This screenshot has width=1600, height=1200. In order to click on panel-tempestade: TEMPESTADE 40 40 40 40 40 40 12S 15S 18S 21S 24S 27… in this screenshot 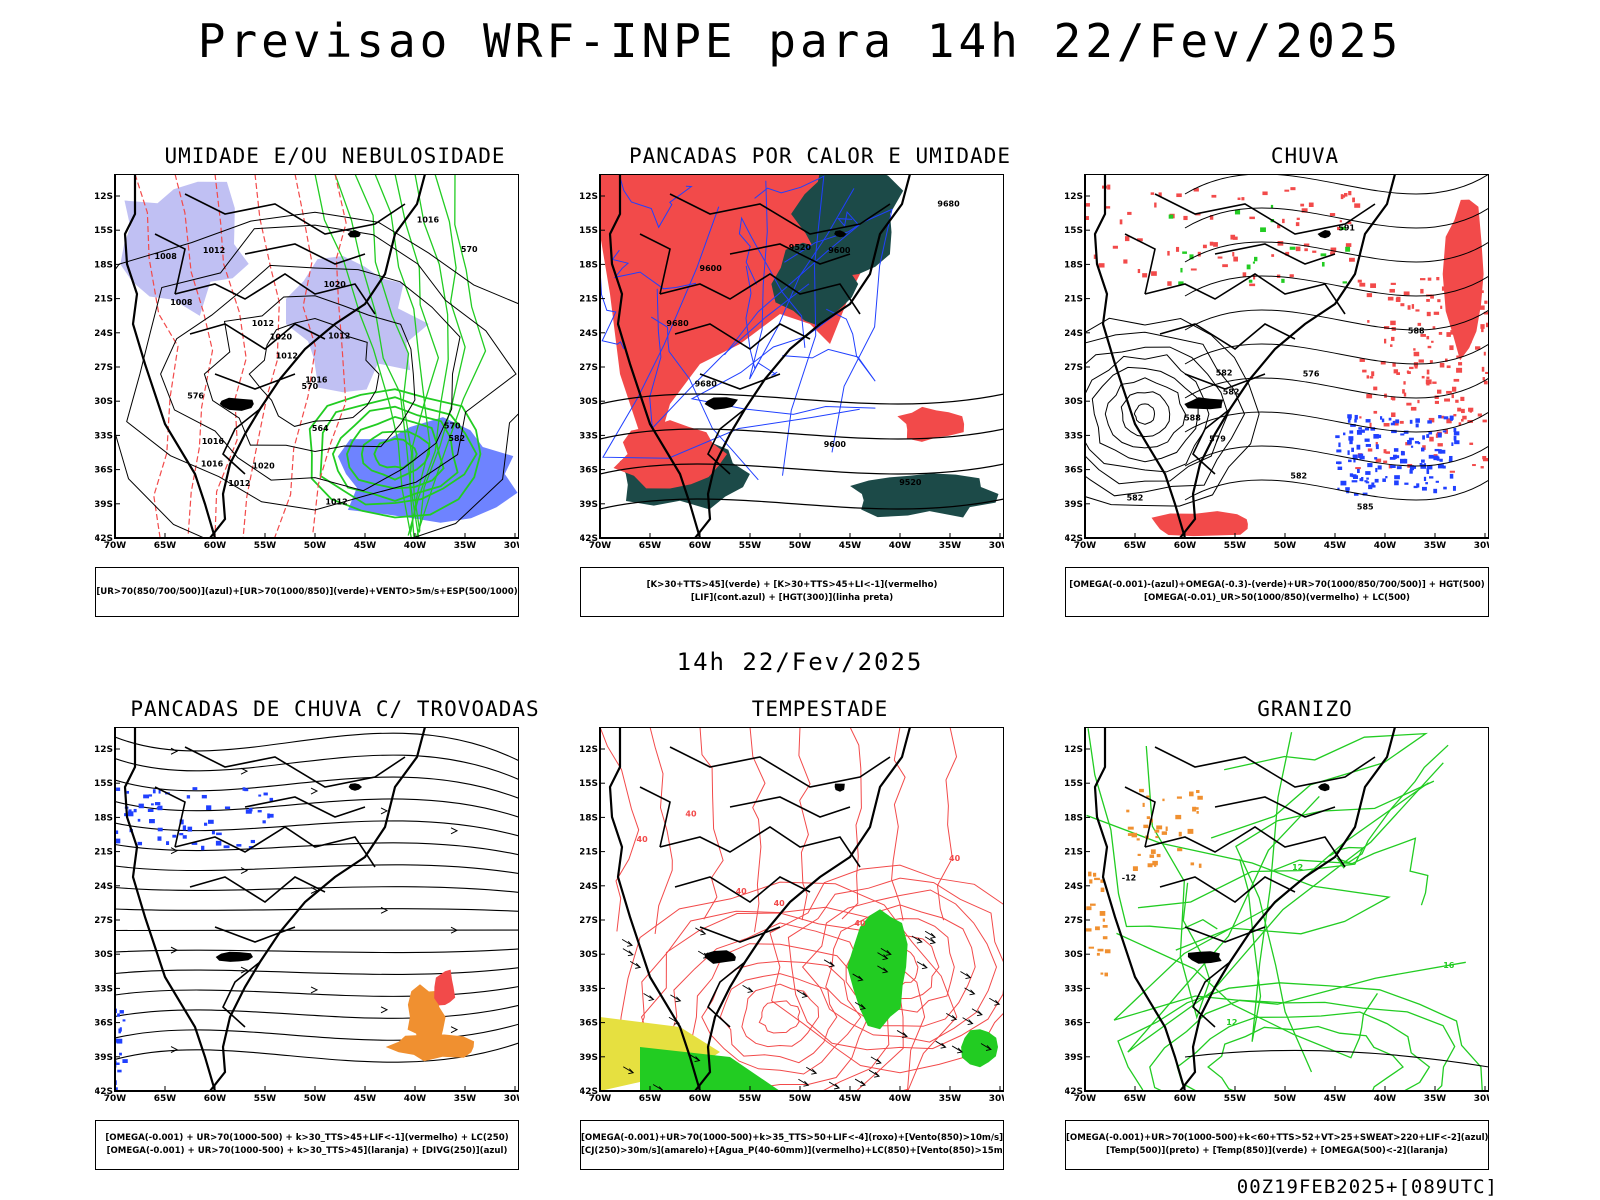, I will do `click(810, 942)`.